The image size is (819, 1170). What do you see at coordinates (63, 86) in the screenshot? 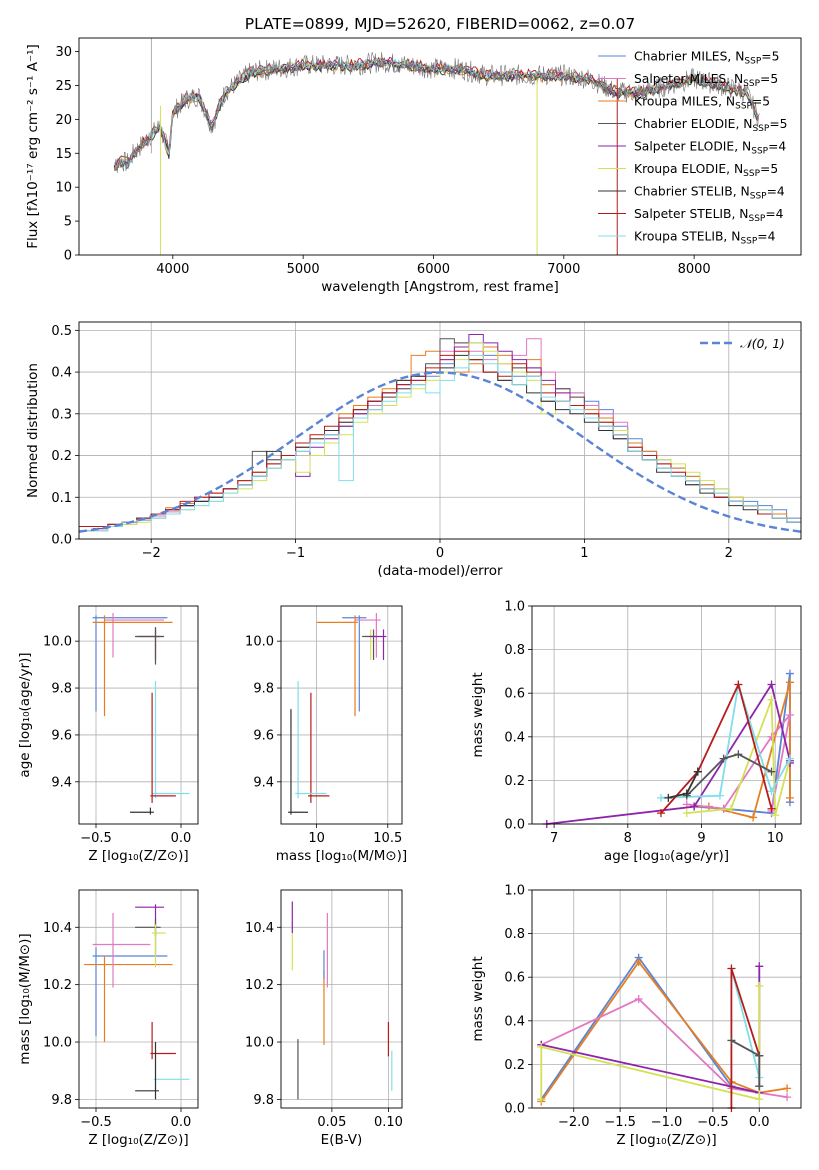
I see `y-tick-label: 25` at bounding box center [63, 86].